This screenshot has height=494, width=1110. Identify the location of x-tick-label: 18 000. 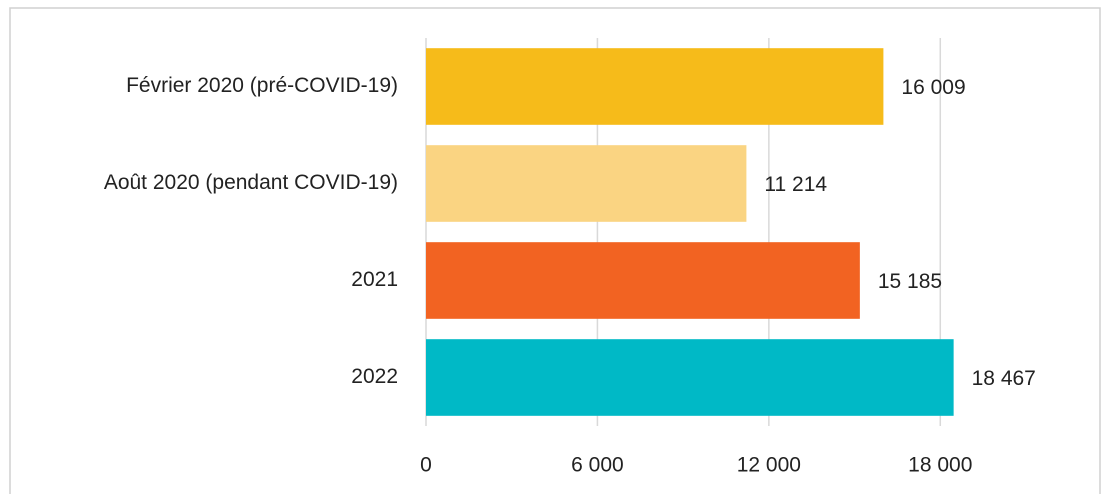
(940, 465).